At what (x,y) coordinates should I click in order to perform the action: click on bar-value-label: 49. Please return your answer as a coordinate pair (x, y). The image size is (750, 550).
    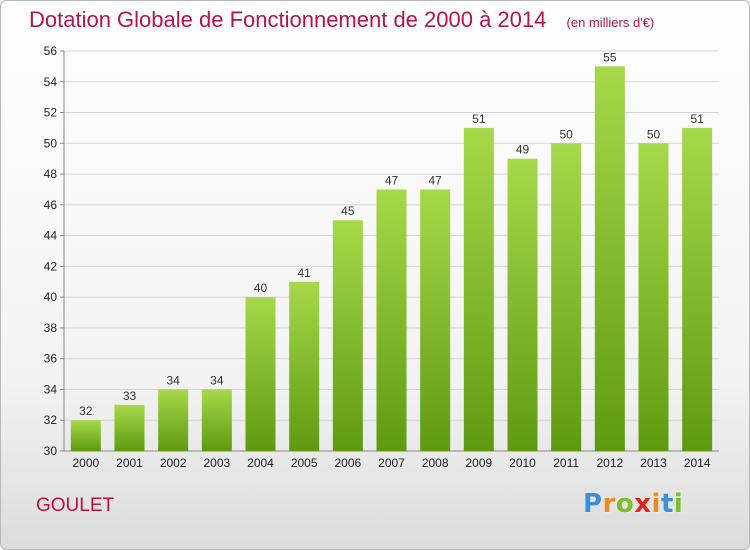
    Looking at the image, I should click on (523, 150).